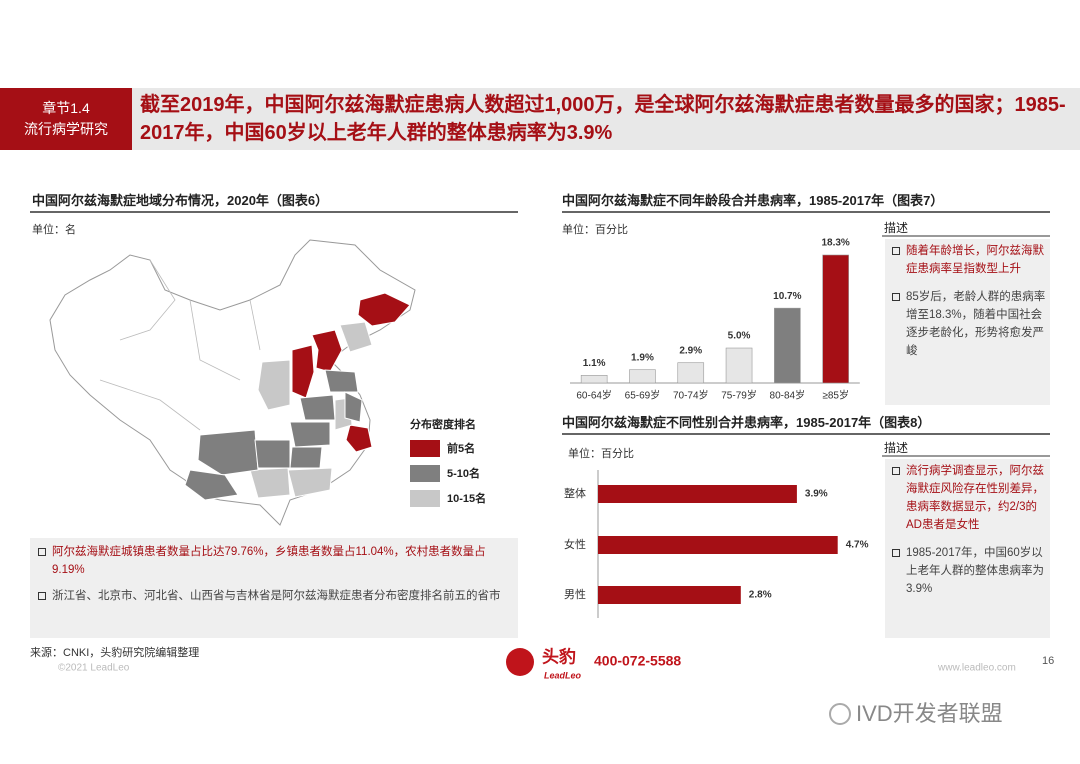 The width and height of the screenshot is (1080, 764). Describe the element at coordinates (835, 395) in the screenshot. I see `x-tick-label: ≥85岁` at that location.